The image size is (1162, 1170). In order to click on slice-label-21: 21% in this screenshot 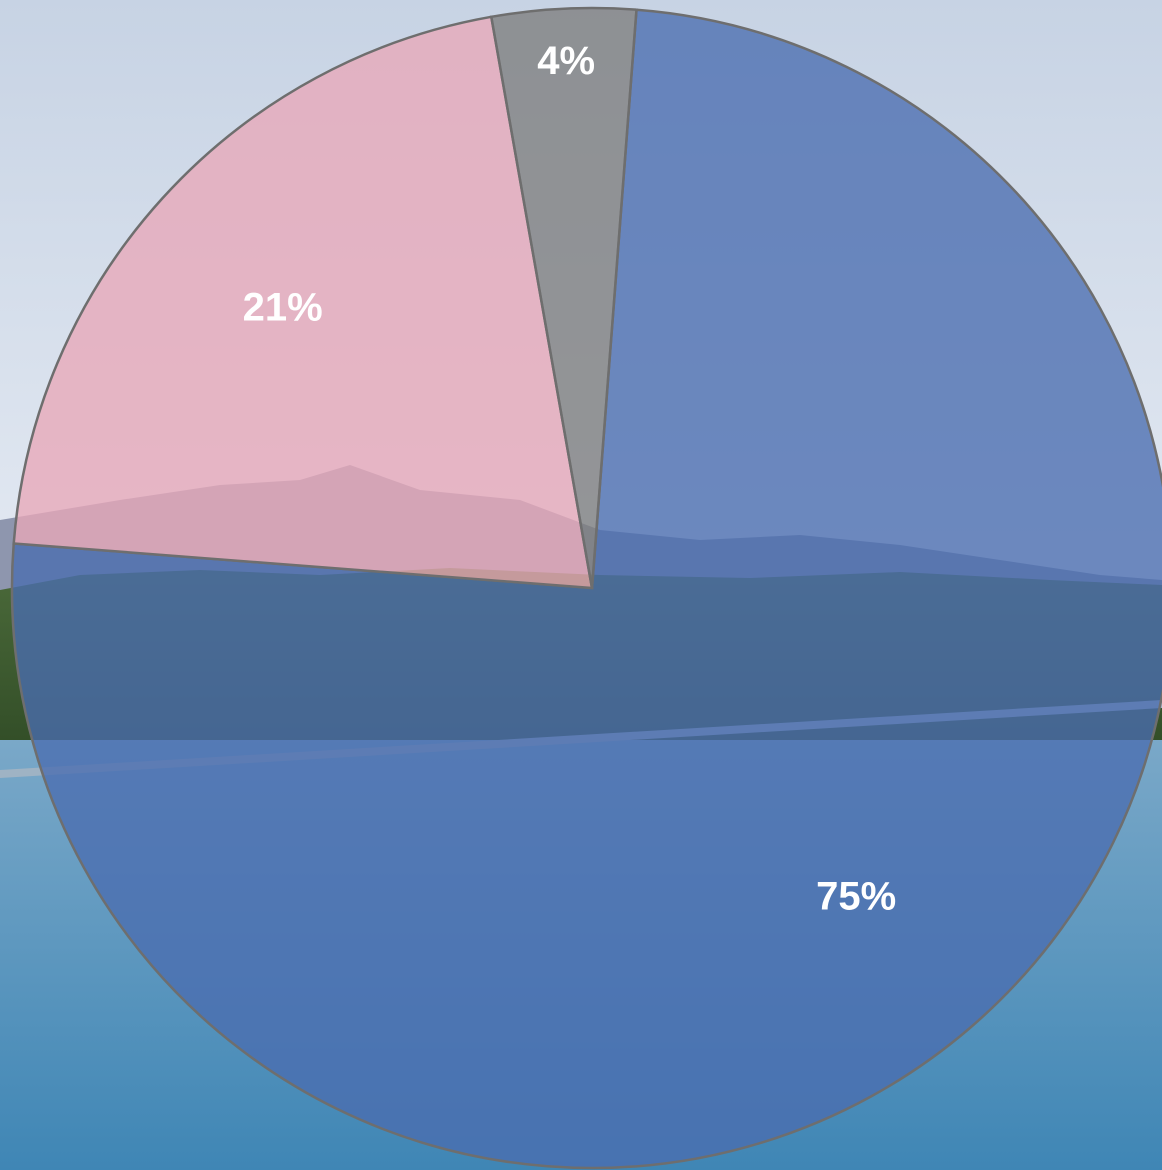, I will do `click(283, 307)`.